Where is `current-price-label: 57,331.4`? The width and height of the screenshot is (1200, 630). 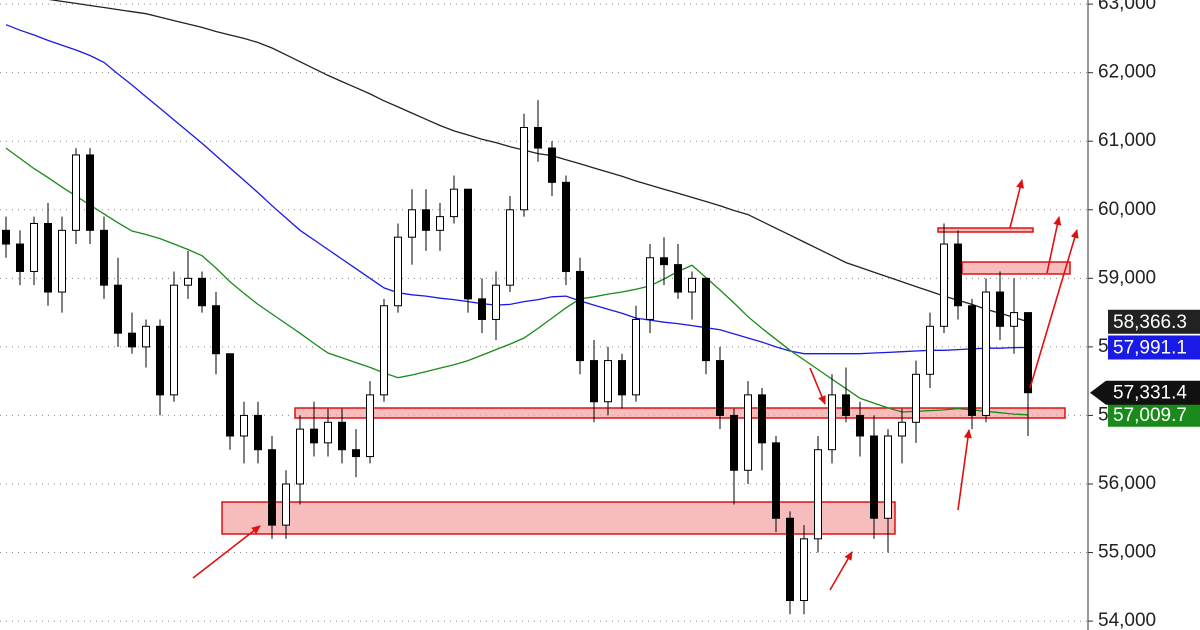 current-price-label: 57,331.4 is located at coordinates (1150, 393).